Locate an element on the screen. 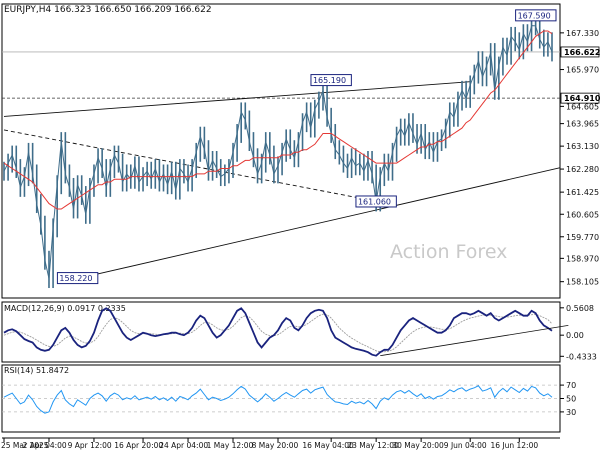 This screenshot has height=450, width=600. macd-signal-line is located at coordinates (278, 333).